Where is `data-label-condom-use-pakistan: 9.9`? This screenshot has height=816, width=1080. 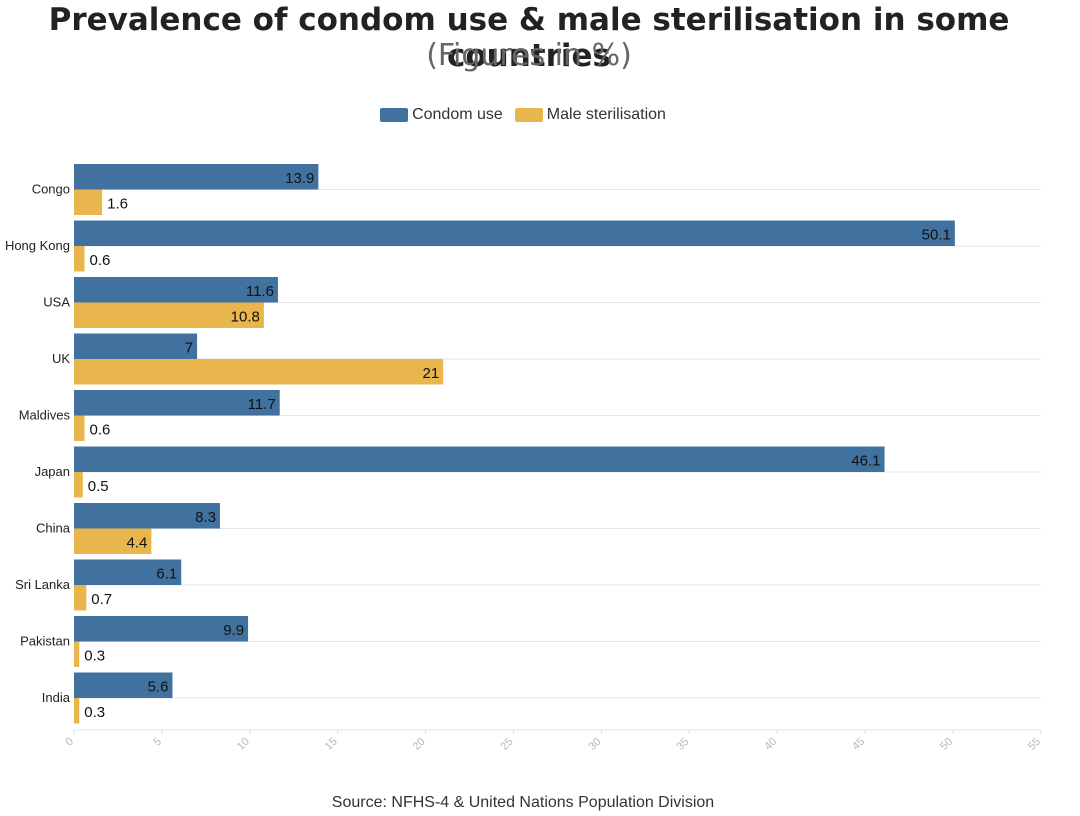
data-label-condom-use-pakistan: 9.9 is located at coordinates (233, 630).